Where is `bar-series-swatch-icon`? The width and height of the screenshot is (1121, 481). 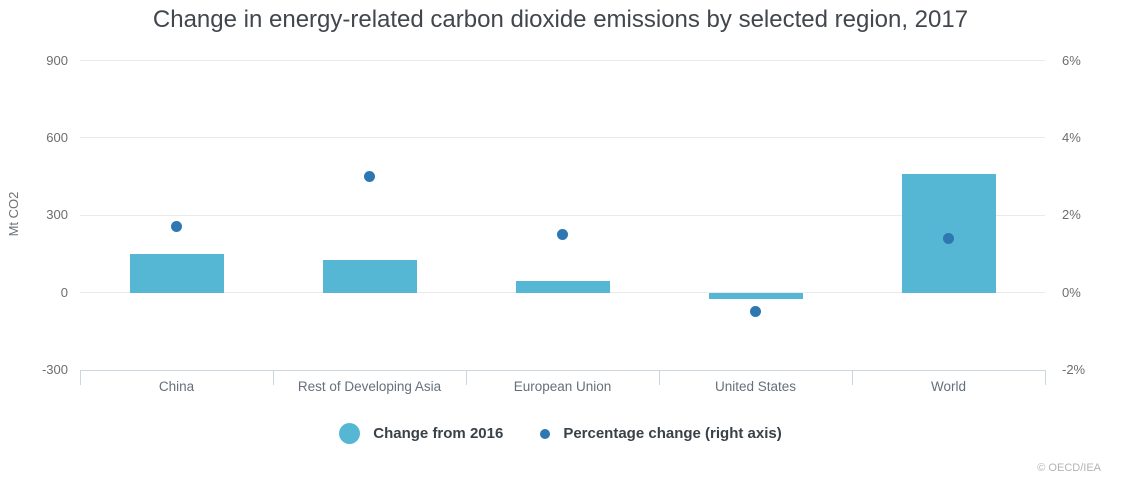
bar-series-swatch-icon is located at coordinates (350, 433).